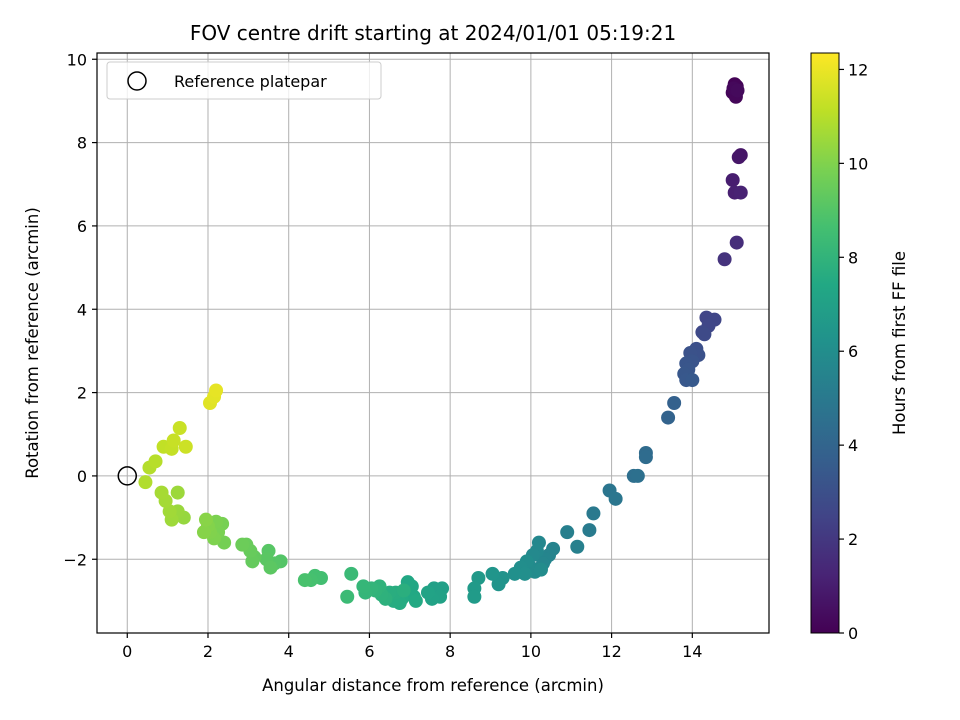  What do you see at coordinates (32, 343) in the screenshot?
I see `y-axis-label: Rotation from reference (arcmin)` at bounding box center [32, 343].